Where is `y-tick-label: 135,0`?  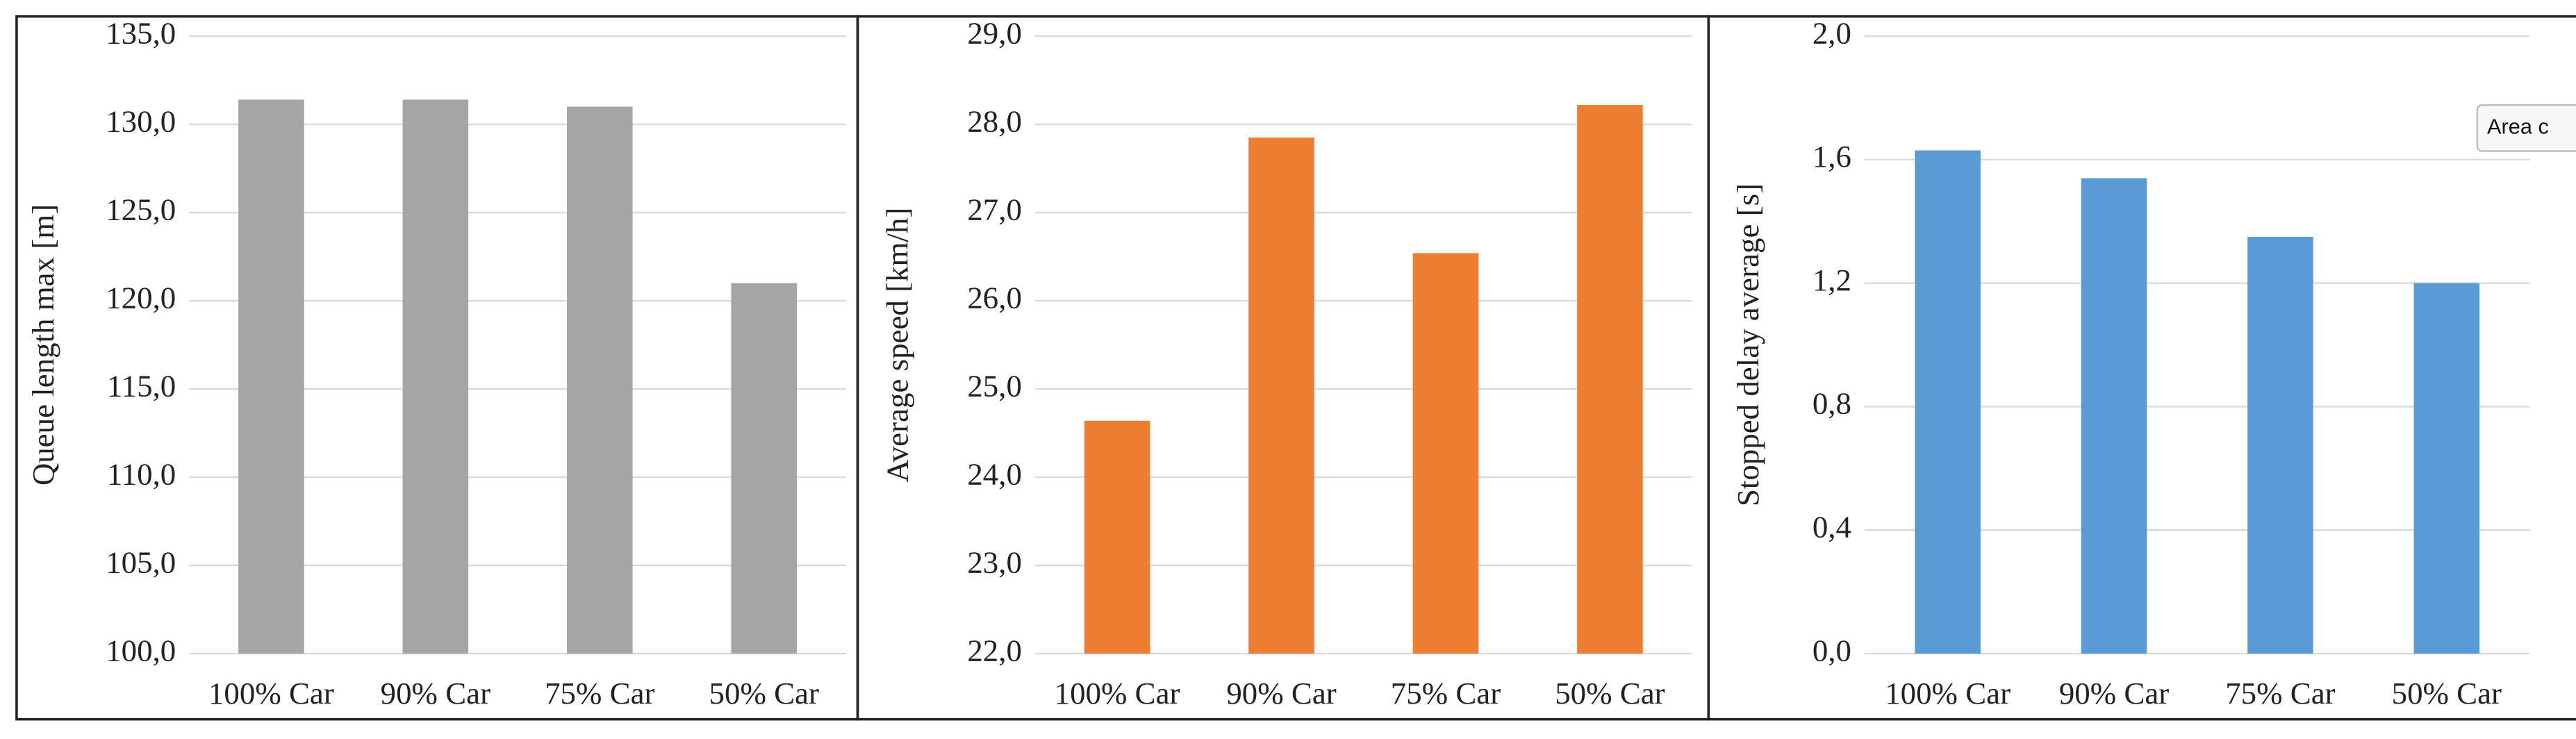
y-tick-label: 135,0 is located at coordinates (141, 32).